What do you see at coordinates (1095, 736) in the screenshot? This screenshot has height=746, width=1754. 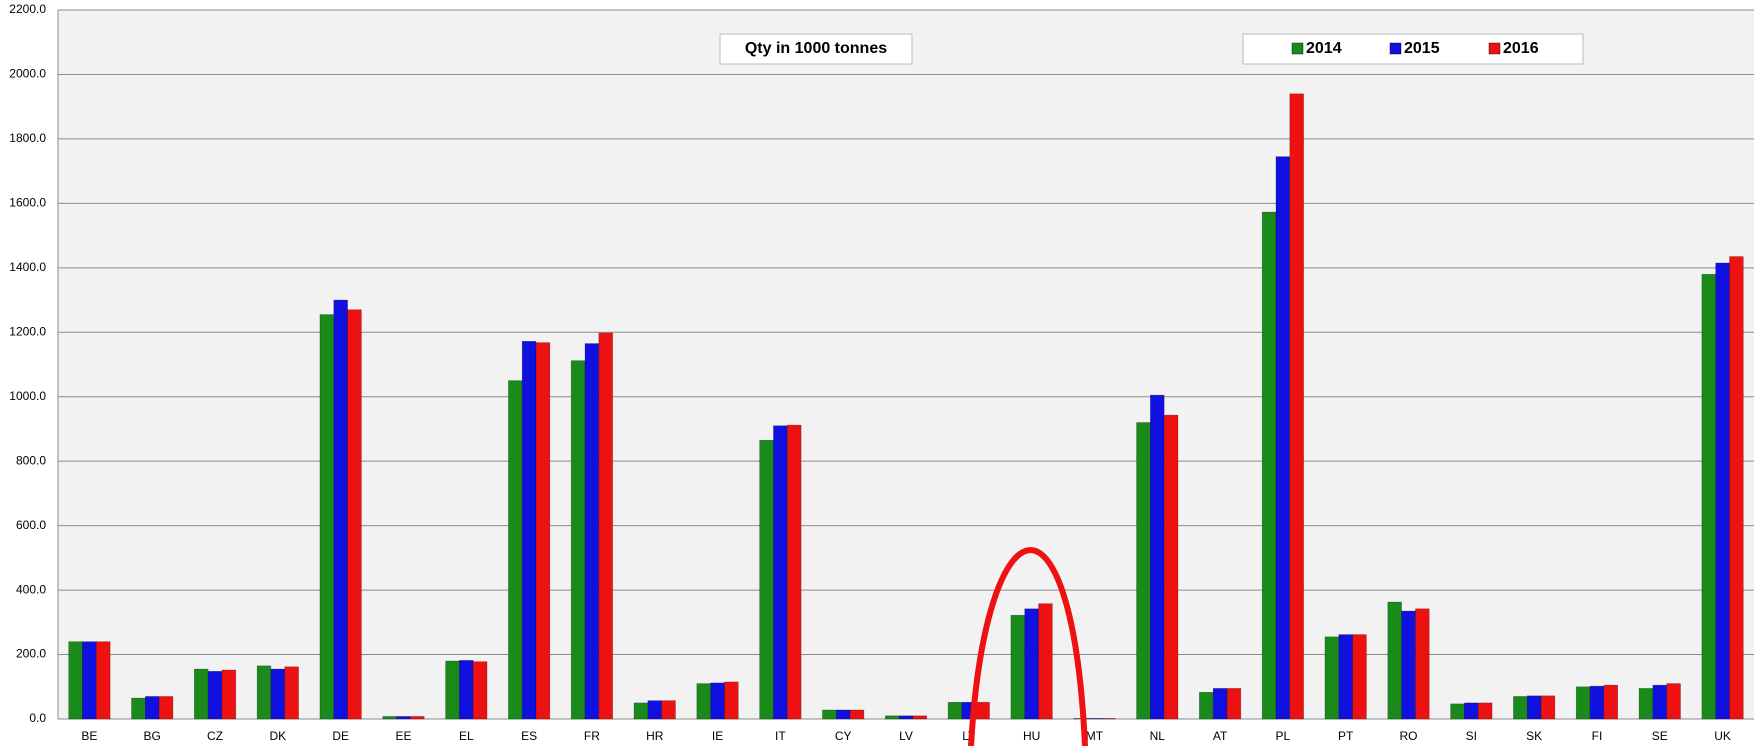 I see `x-tick-label: MT` at bounding box center [1095, 736].